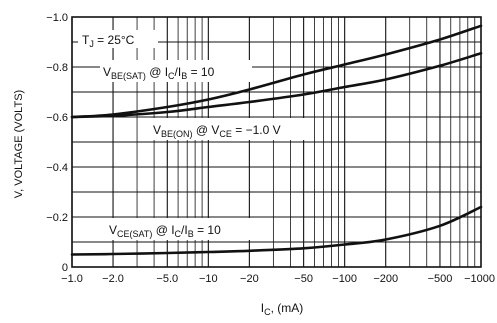  What do you see at coordinates (249, 279) in the screenshot?
I see `x-tick-label: −20` at bounding box center [249, 279].